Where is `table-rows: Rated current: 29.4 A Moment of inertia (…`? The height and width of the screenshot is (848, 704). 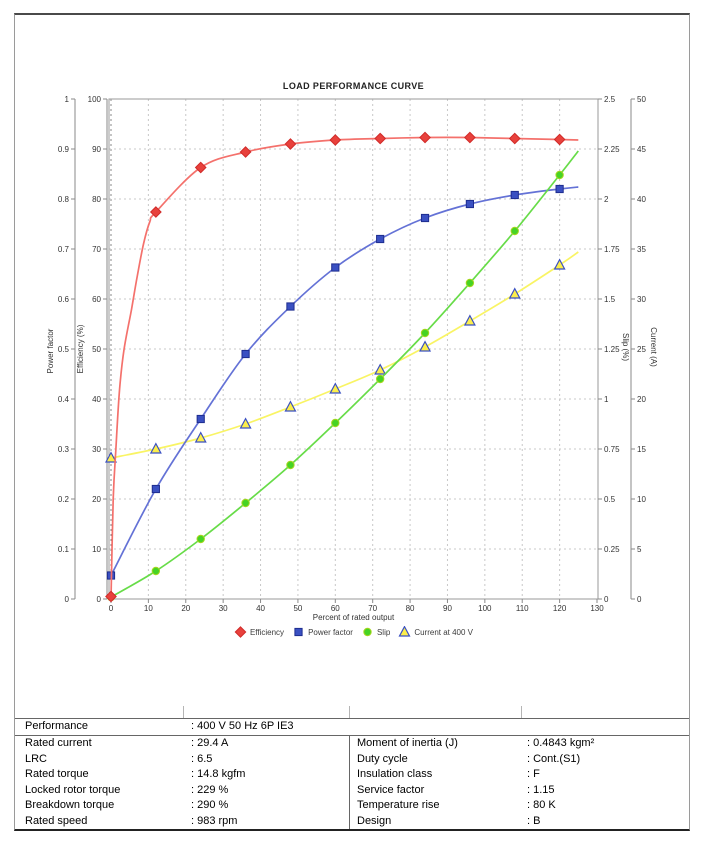 table-rows: Rated current: 29.4 A Moment of inertia (… is located at coordinates (352, 782).